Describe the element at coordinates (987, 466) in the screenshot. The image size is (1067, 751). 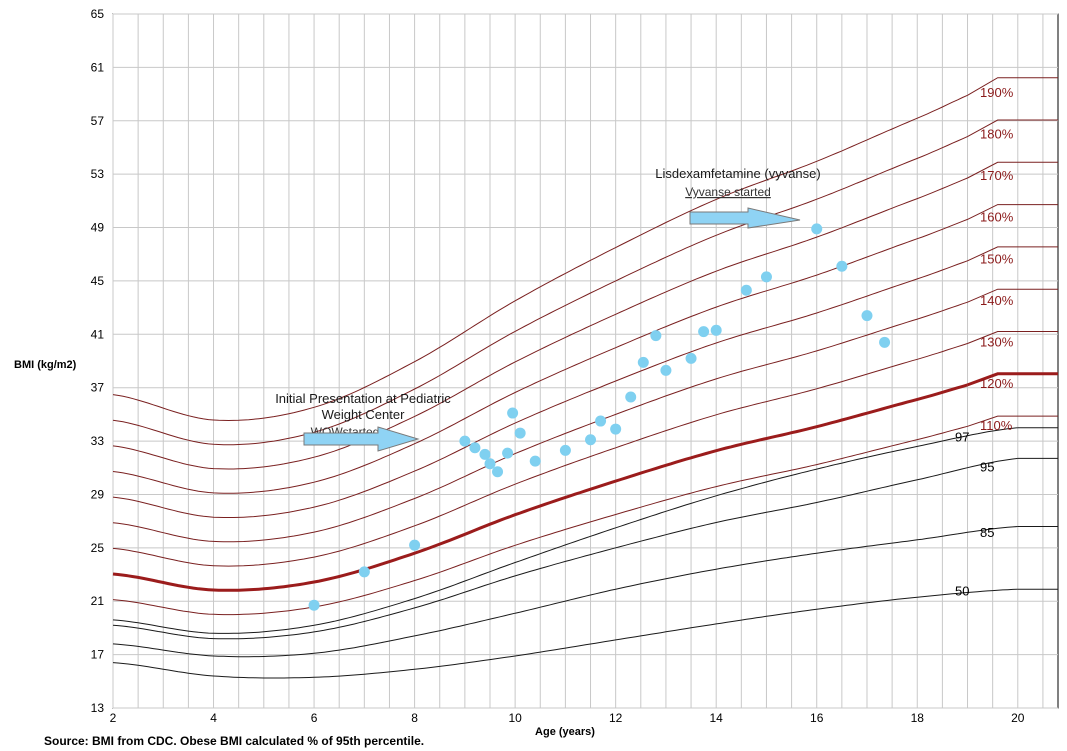
I see `percentile-curve-label: 95` at that location.